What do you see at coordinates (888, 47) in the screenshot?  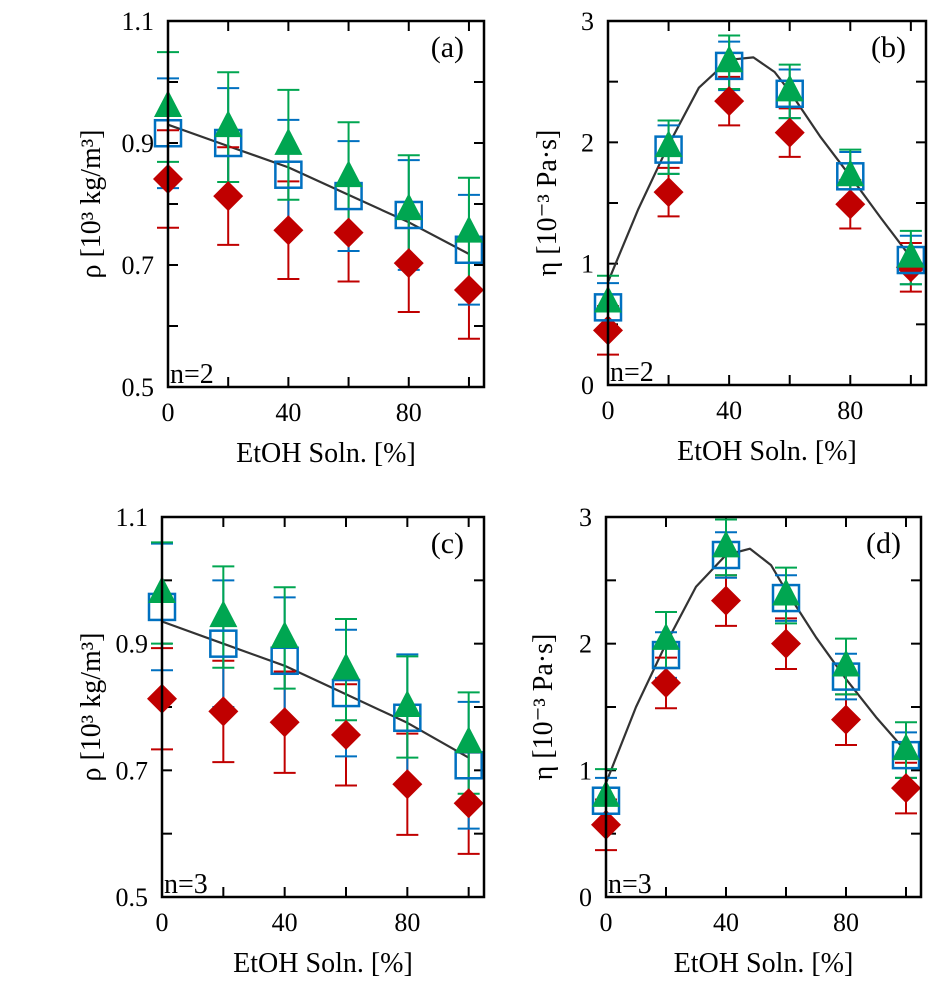 I see `panel-label: (b)` at bounding box center [888, 47].